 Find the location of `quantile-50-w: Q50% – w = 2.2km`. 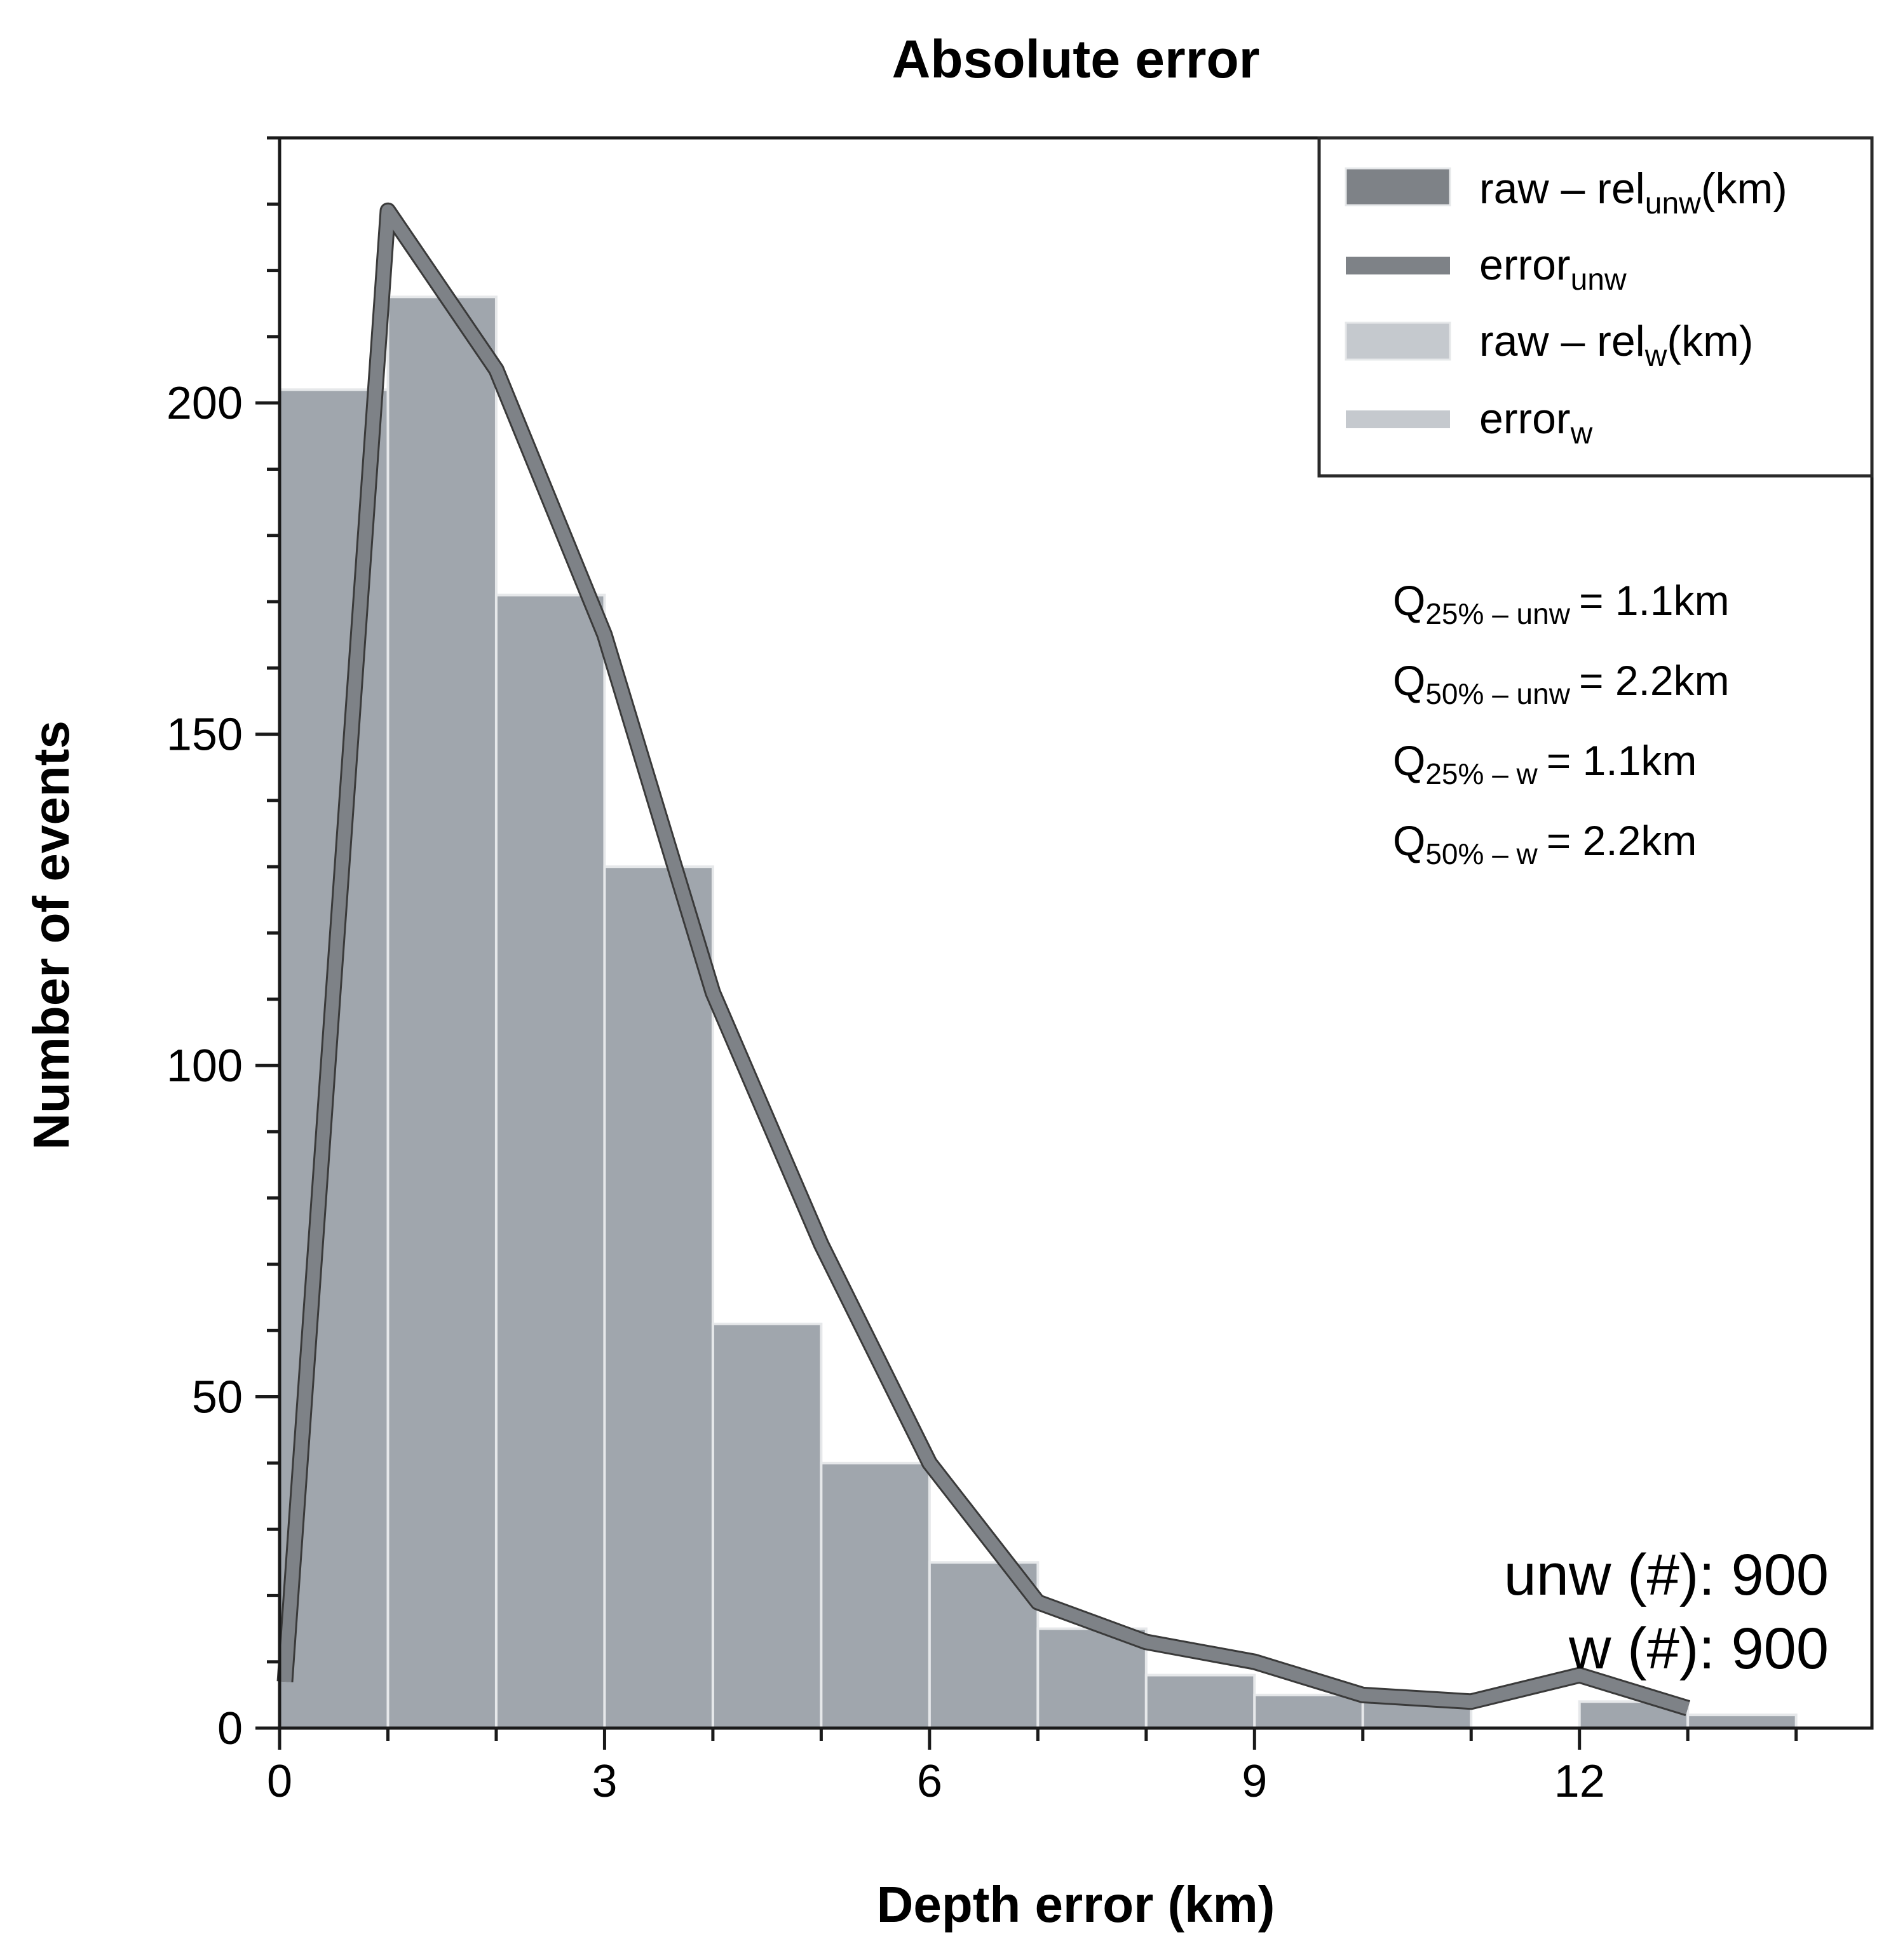

quantile-50-w: Q50% – w = 2.2km is located at coordinates (1545, 843).